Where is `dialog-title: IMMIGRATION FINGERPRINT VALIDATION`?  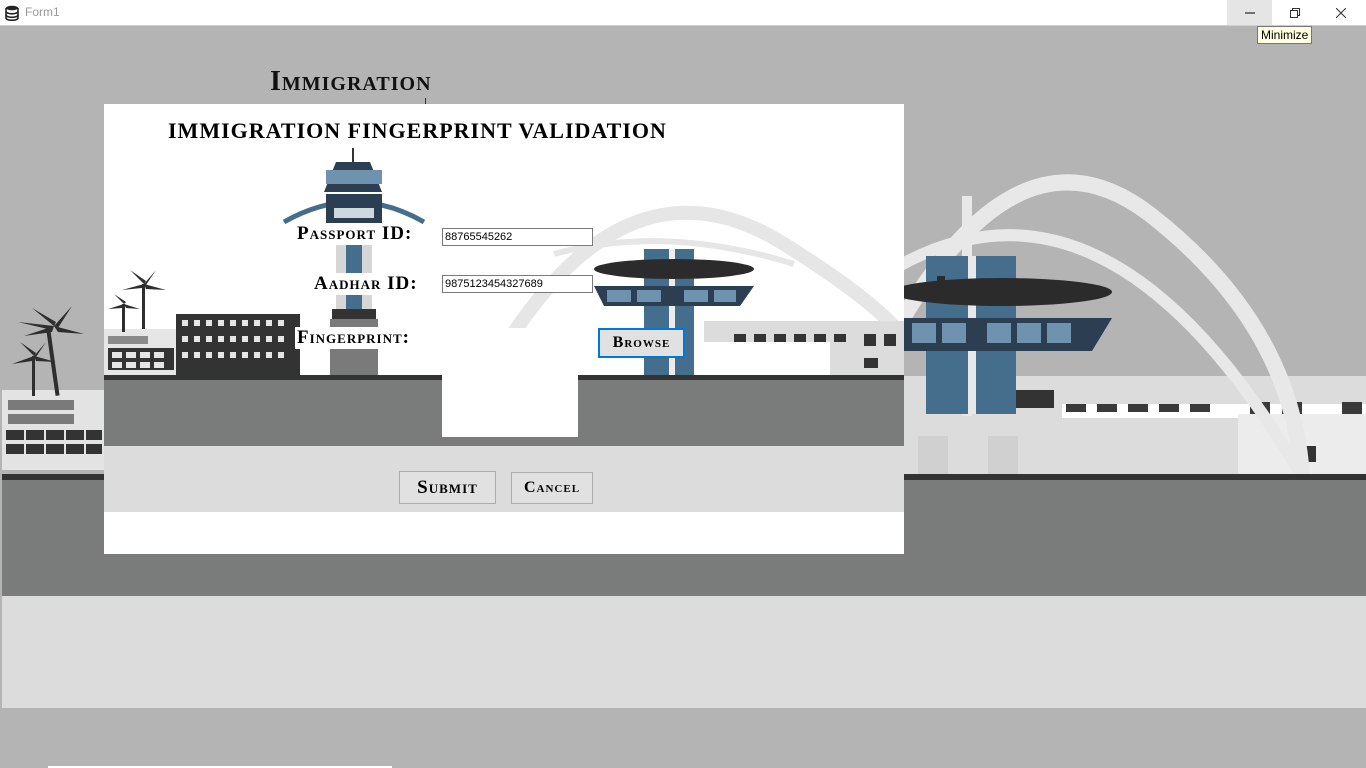 dialog-title: IMMIGRATION FINGERPRINT VALIDATION is located at coordinates (417, 130).